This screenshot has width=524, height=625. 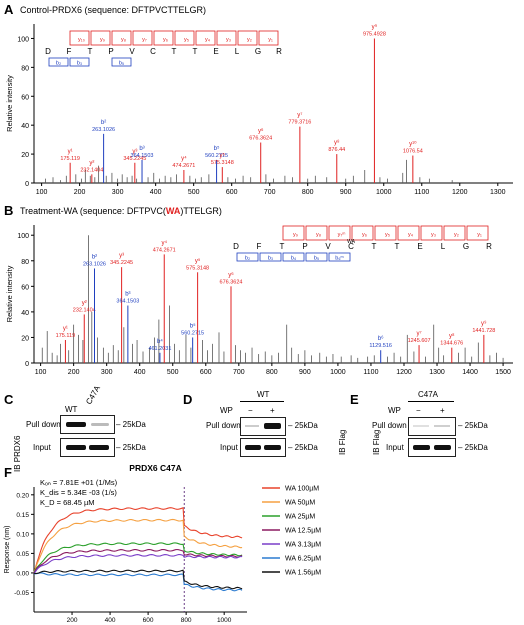 What do you see at coordinates (23, 39) in the screenshot?
I see `y-tick-label: 100` at bounding box center [23, 39].